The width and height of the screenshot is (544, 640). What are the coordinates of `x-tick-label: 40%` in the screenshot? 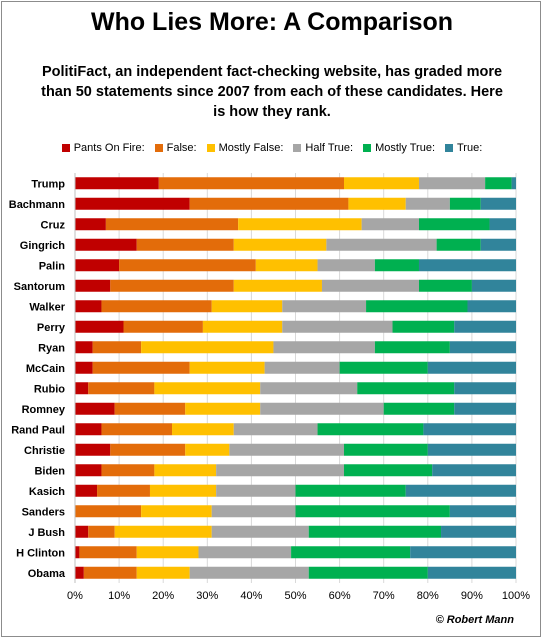 It's located at (251, 596).